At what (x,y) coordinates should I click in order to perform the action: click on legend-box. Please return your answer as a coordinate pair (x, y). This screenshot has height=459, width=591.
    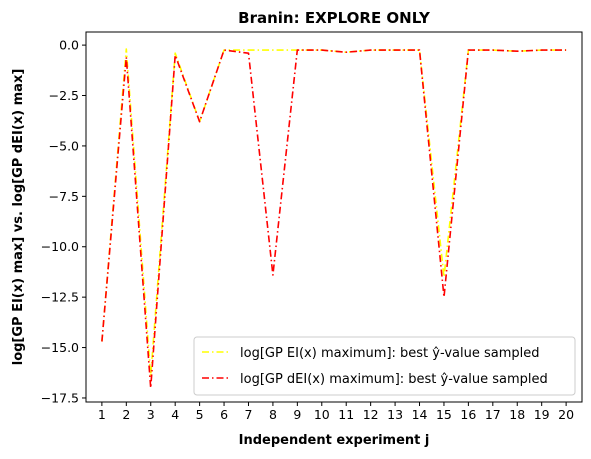
    Looking at the image, I should click on (384, 366).